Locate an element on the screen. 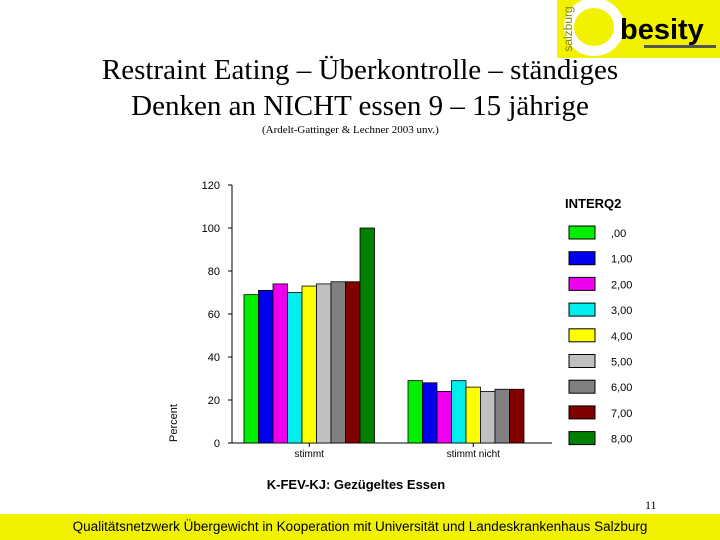 The image size is (720, 540). y-tick-label: 20 is located at coordinates (214, 401).